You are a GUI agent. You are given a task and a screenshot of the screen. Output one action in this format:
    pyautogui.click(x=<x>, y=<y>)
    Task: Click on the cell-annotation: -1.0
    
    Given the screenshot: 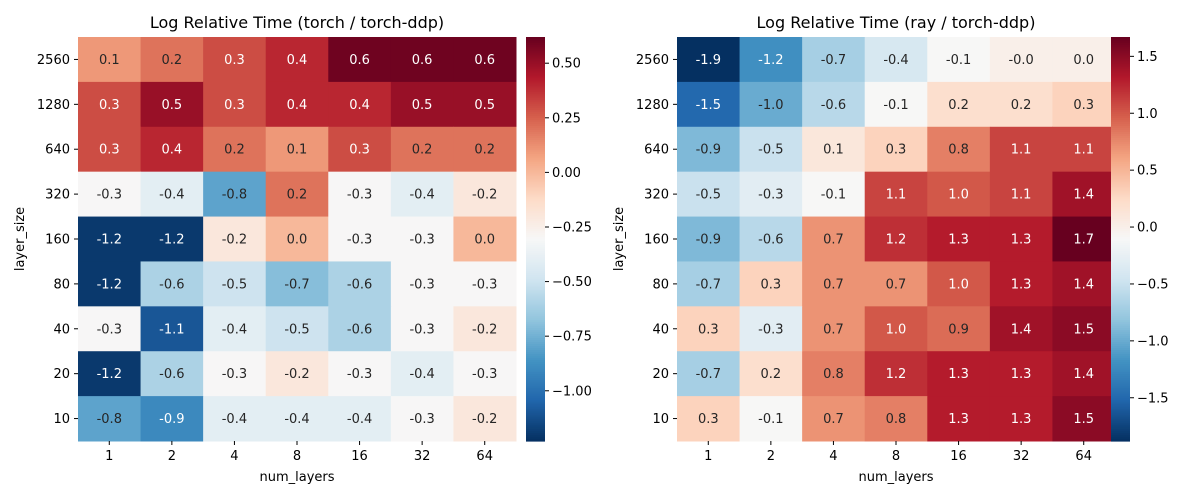 What is the action you would take?
    pyautogui.click(x=770, y=105)
    